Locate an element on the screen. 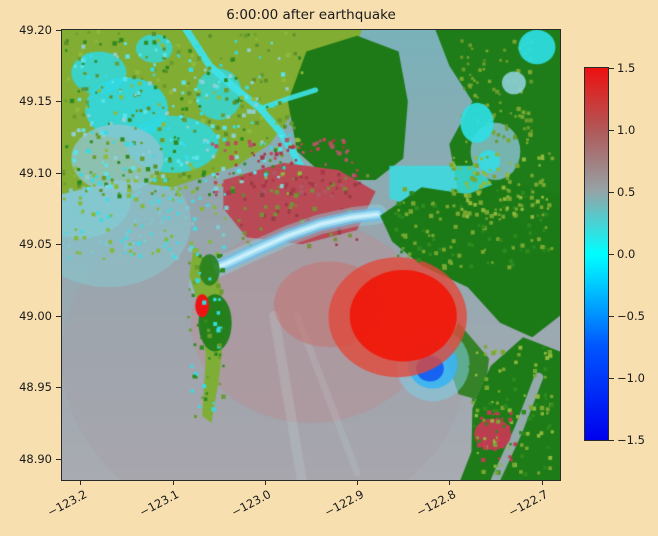 This screenshot has width=658, height=536. colorbar-tick-label: 0.5 is located at coordinates (626, 192).